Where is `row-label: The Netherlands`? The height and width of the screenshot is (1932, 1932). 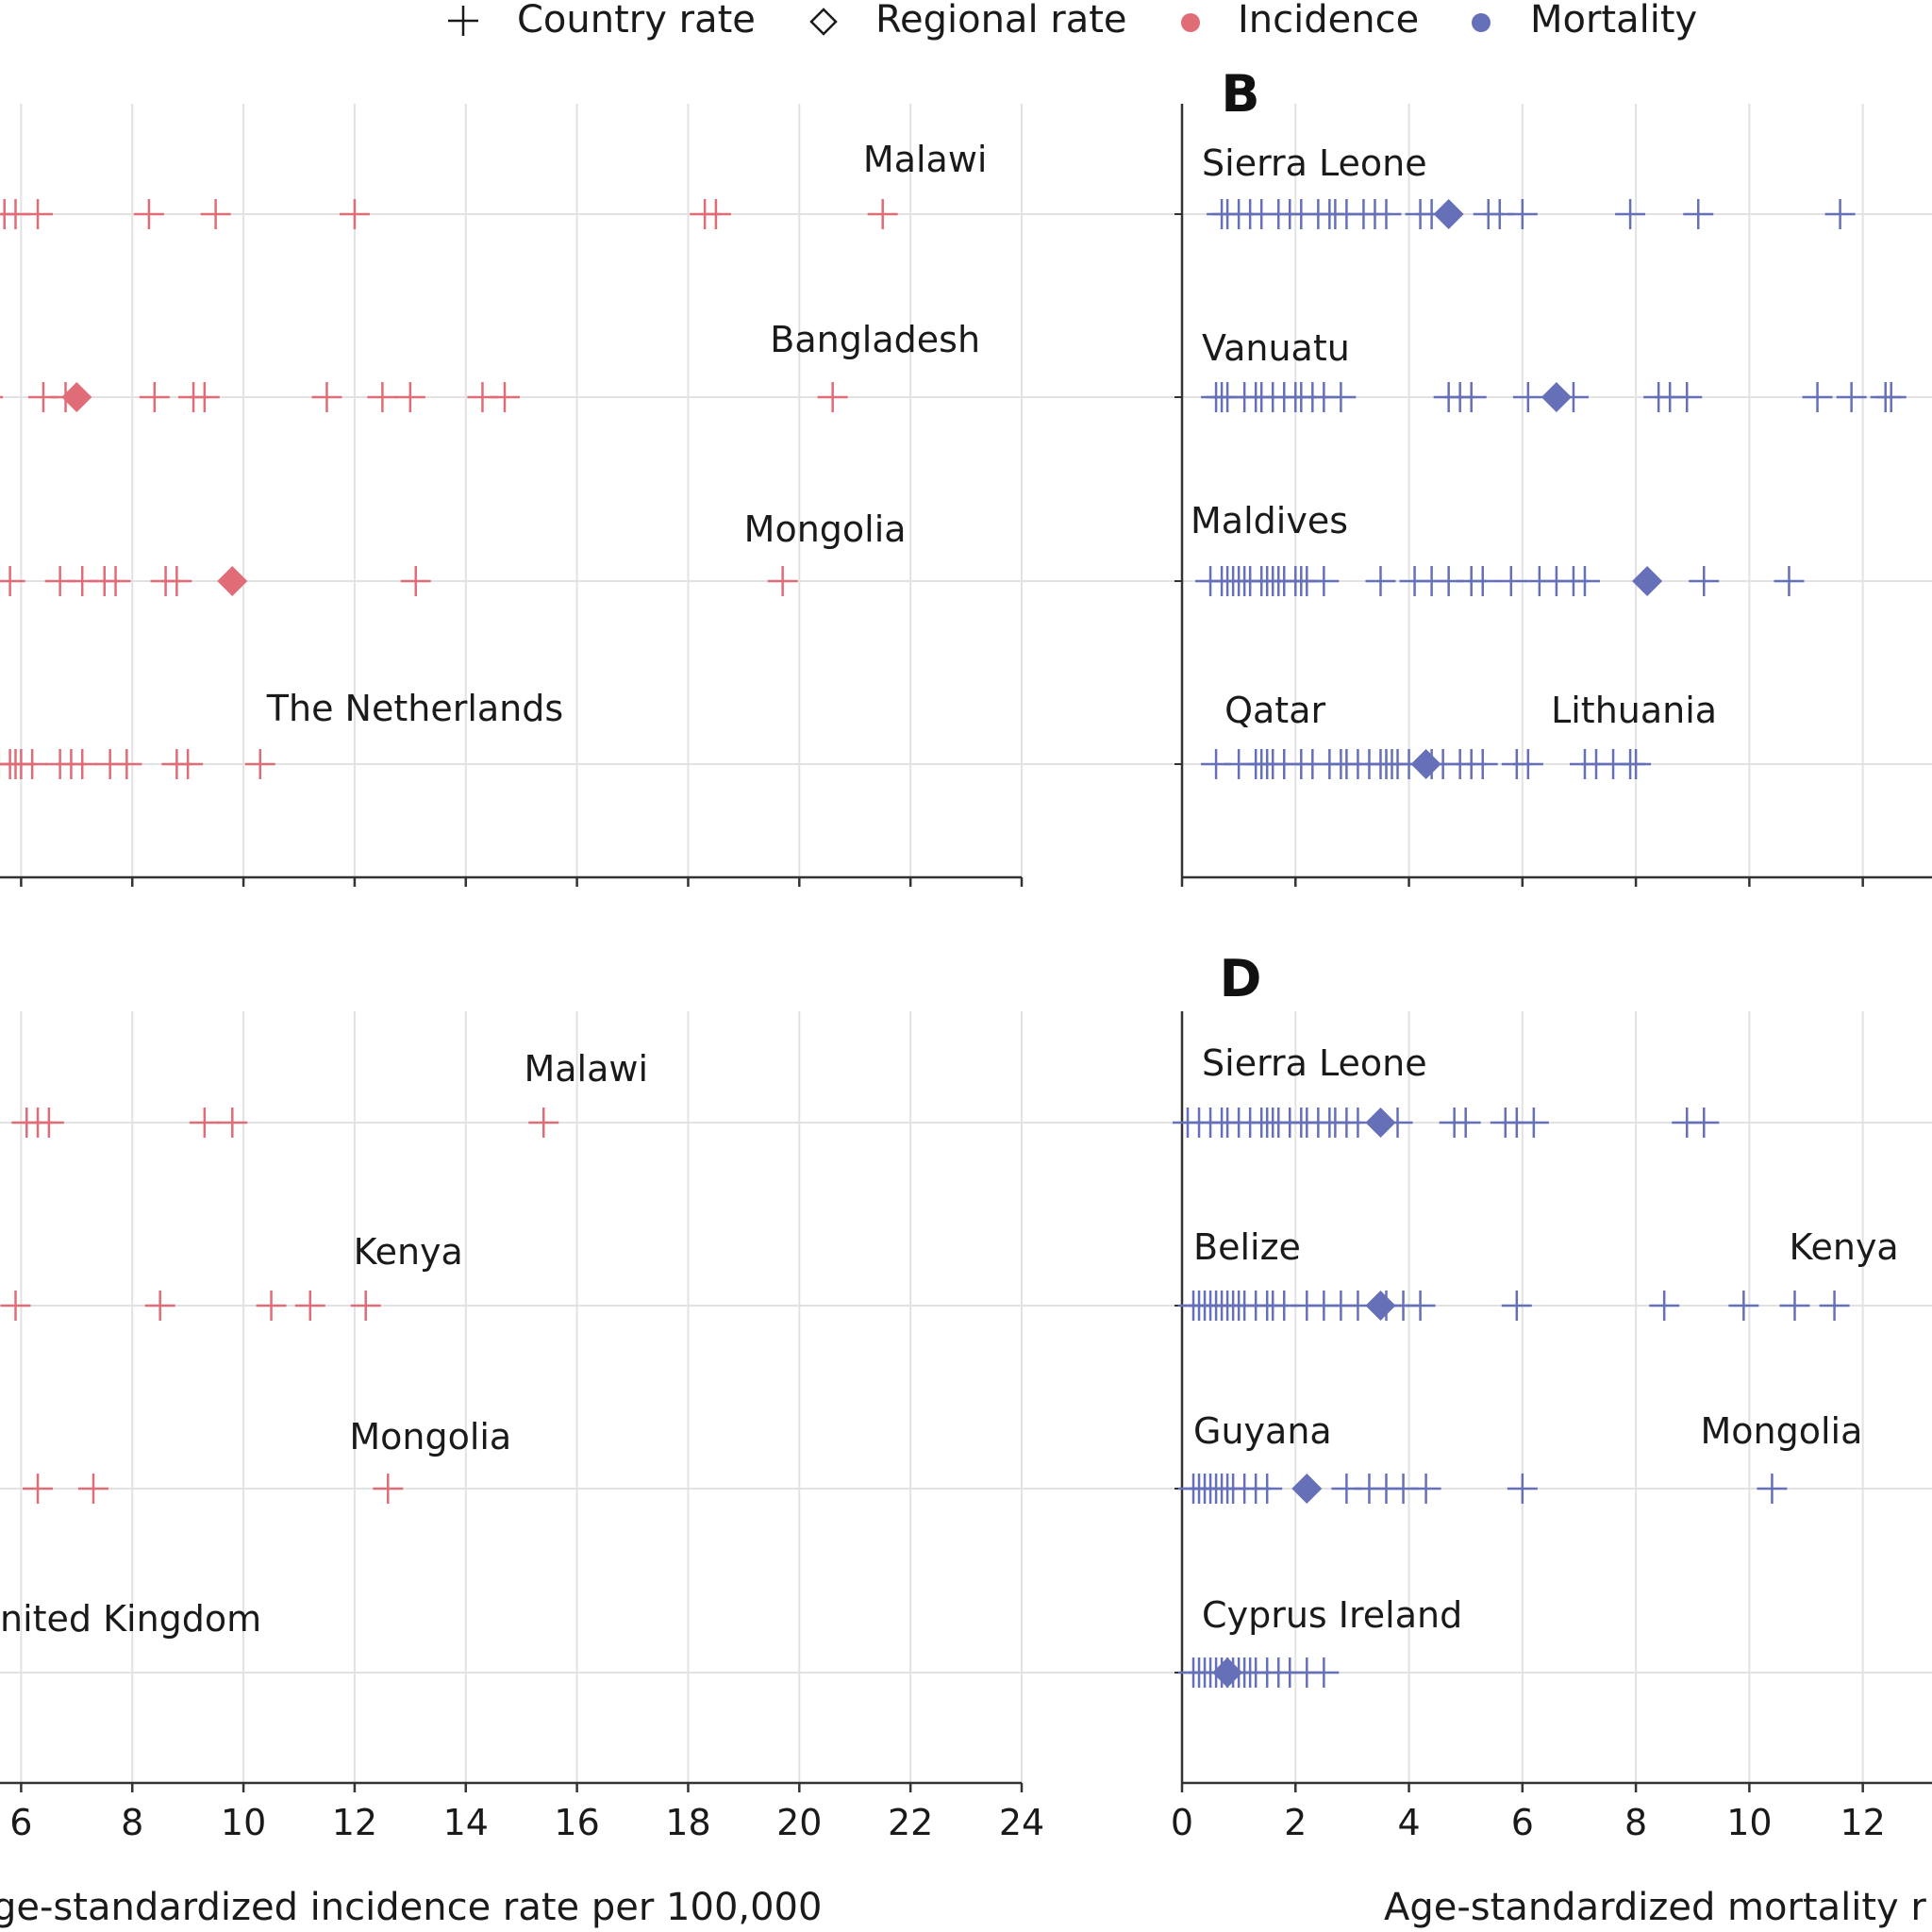 row-label: The Netherlands is located at coordinates (415, 708).